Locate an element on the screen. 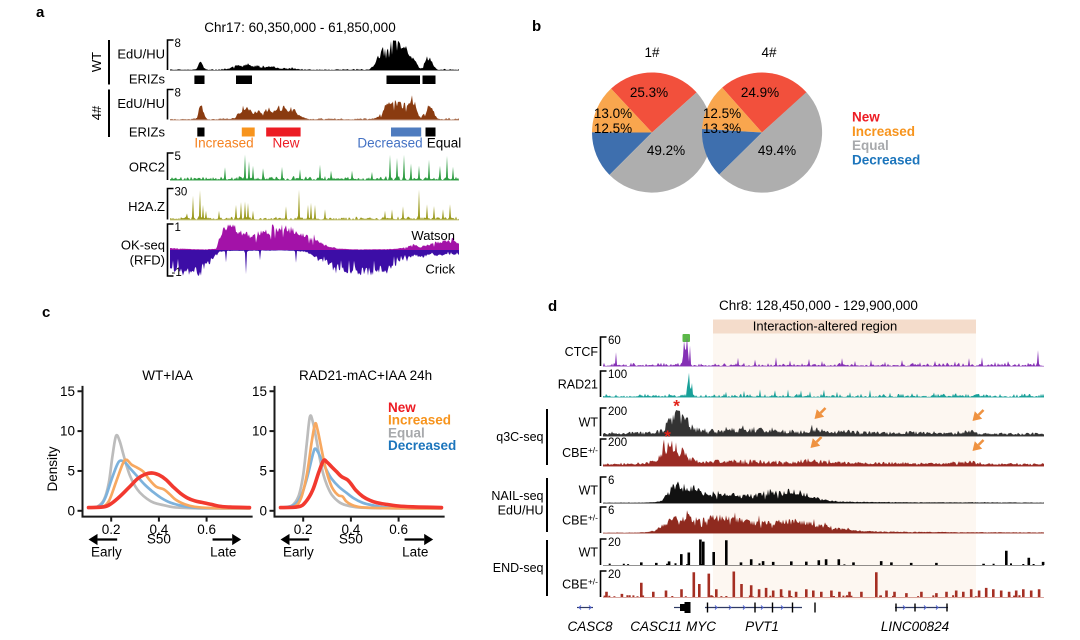 Image resolution: width=1080 pixels, height=640 pixels. c-ytick-label-0-10: 10 is located at coordinates (67, 431).